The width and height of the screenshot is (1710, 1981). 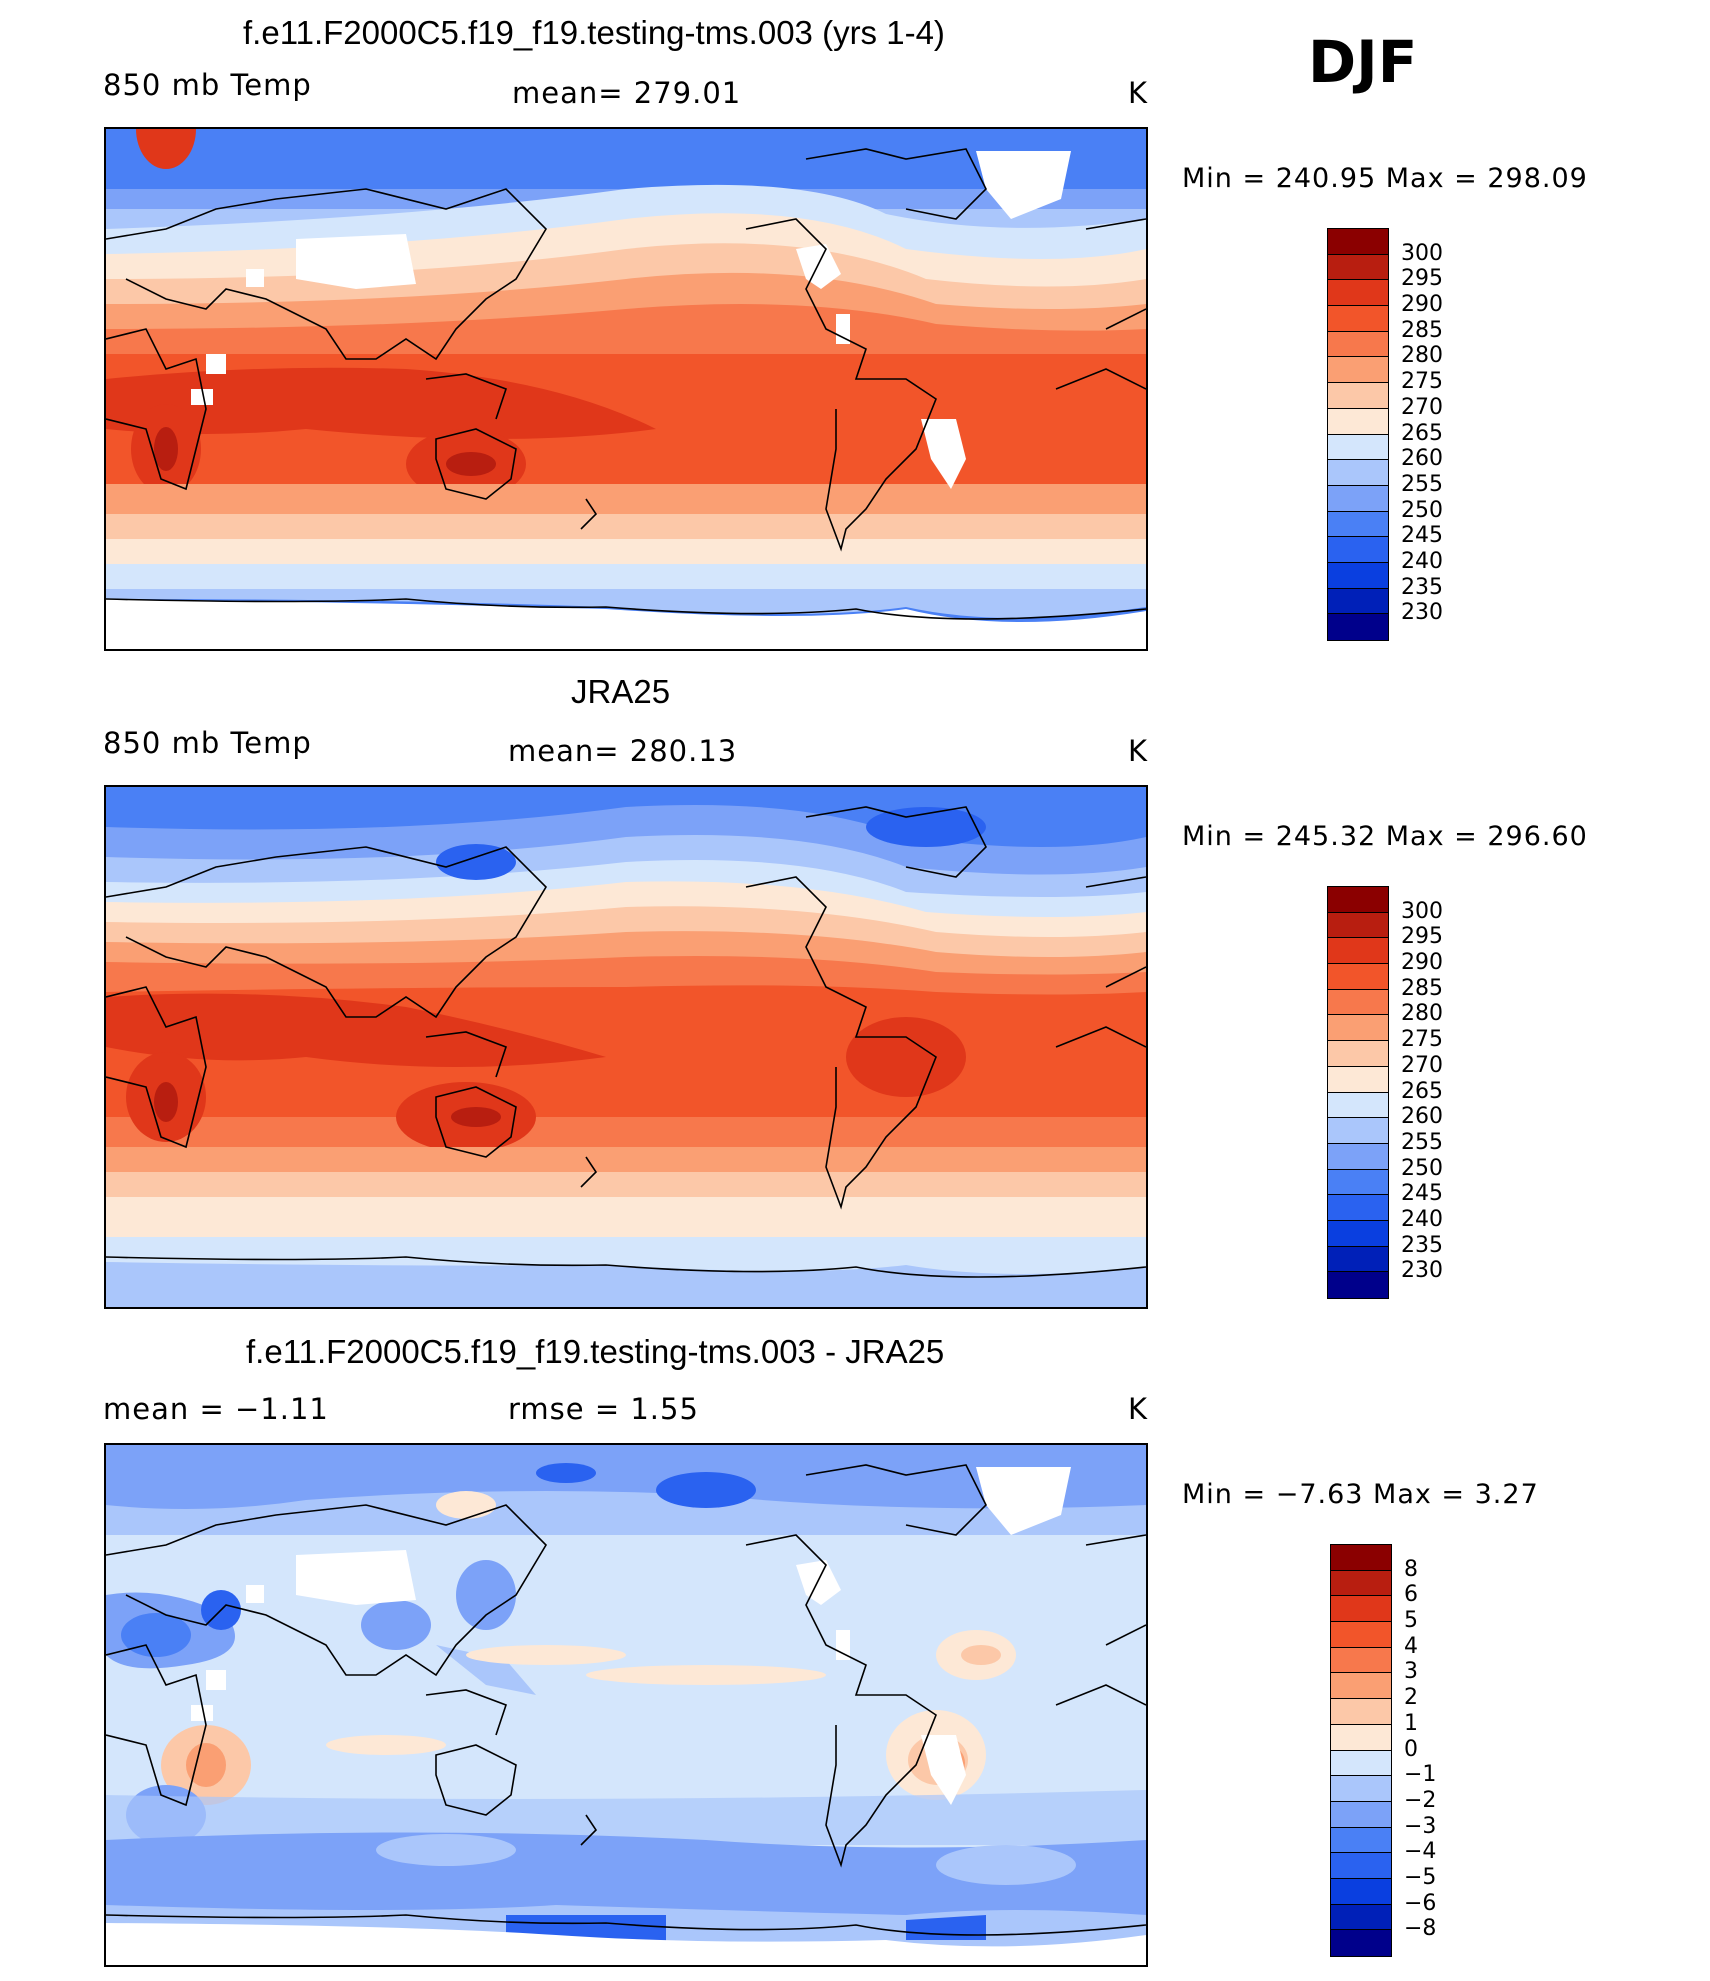 What do you see at coordinates (603, 1409) in the screenshot?
I see `panel3-rmse-label: rmse = 1.55` at bounding box center [603, 1409].